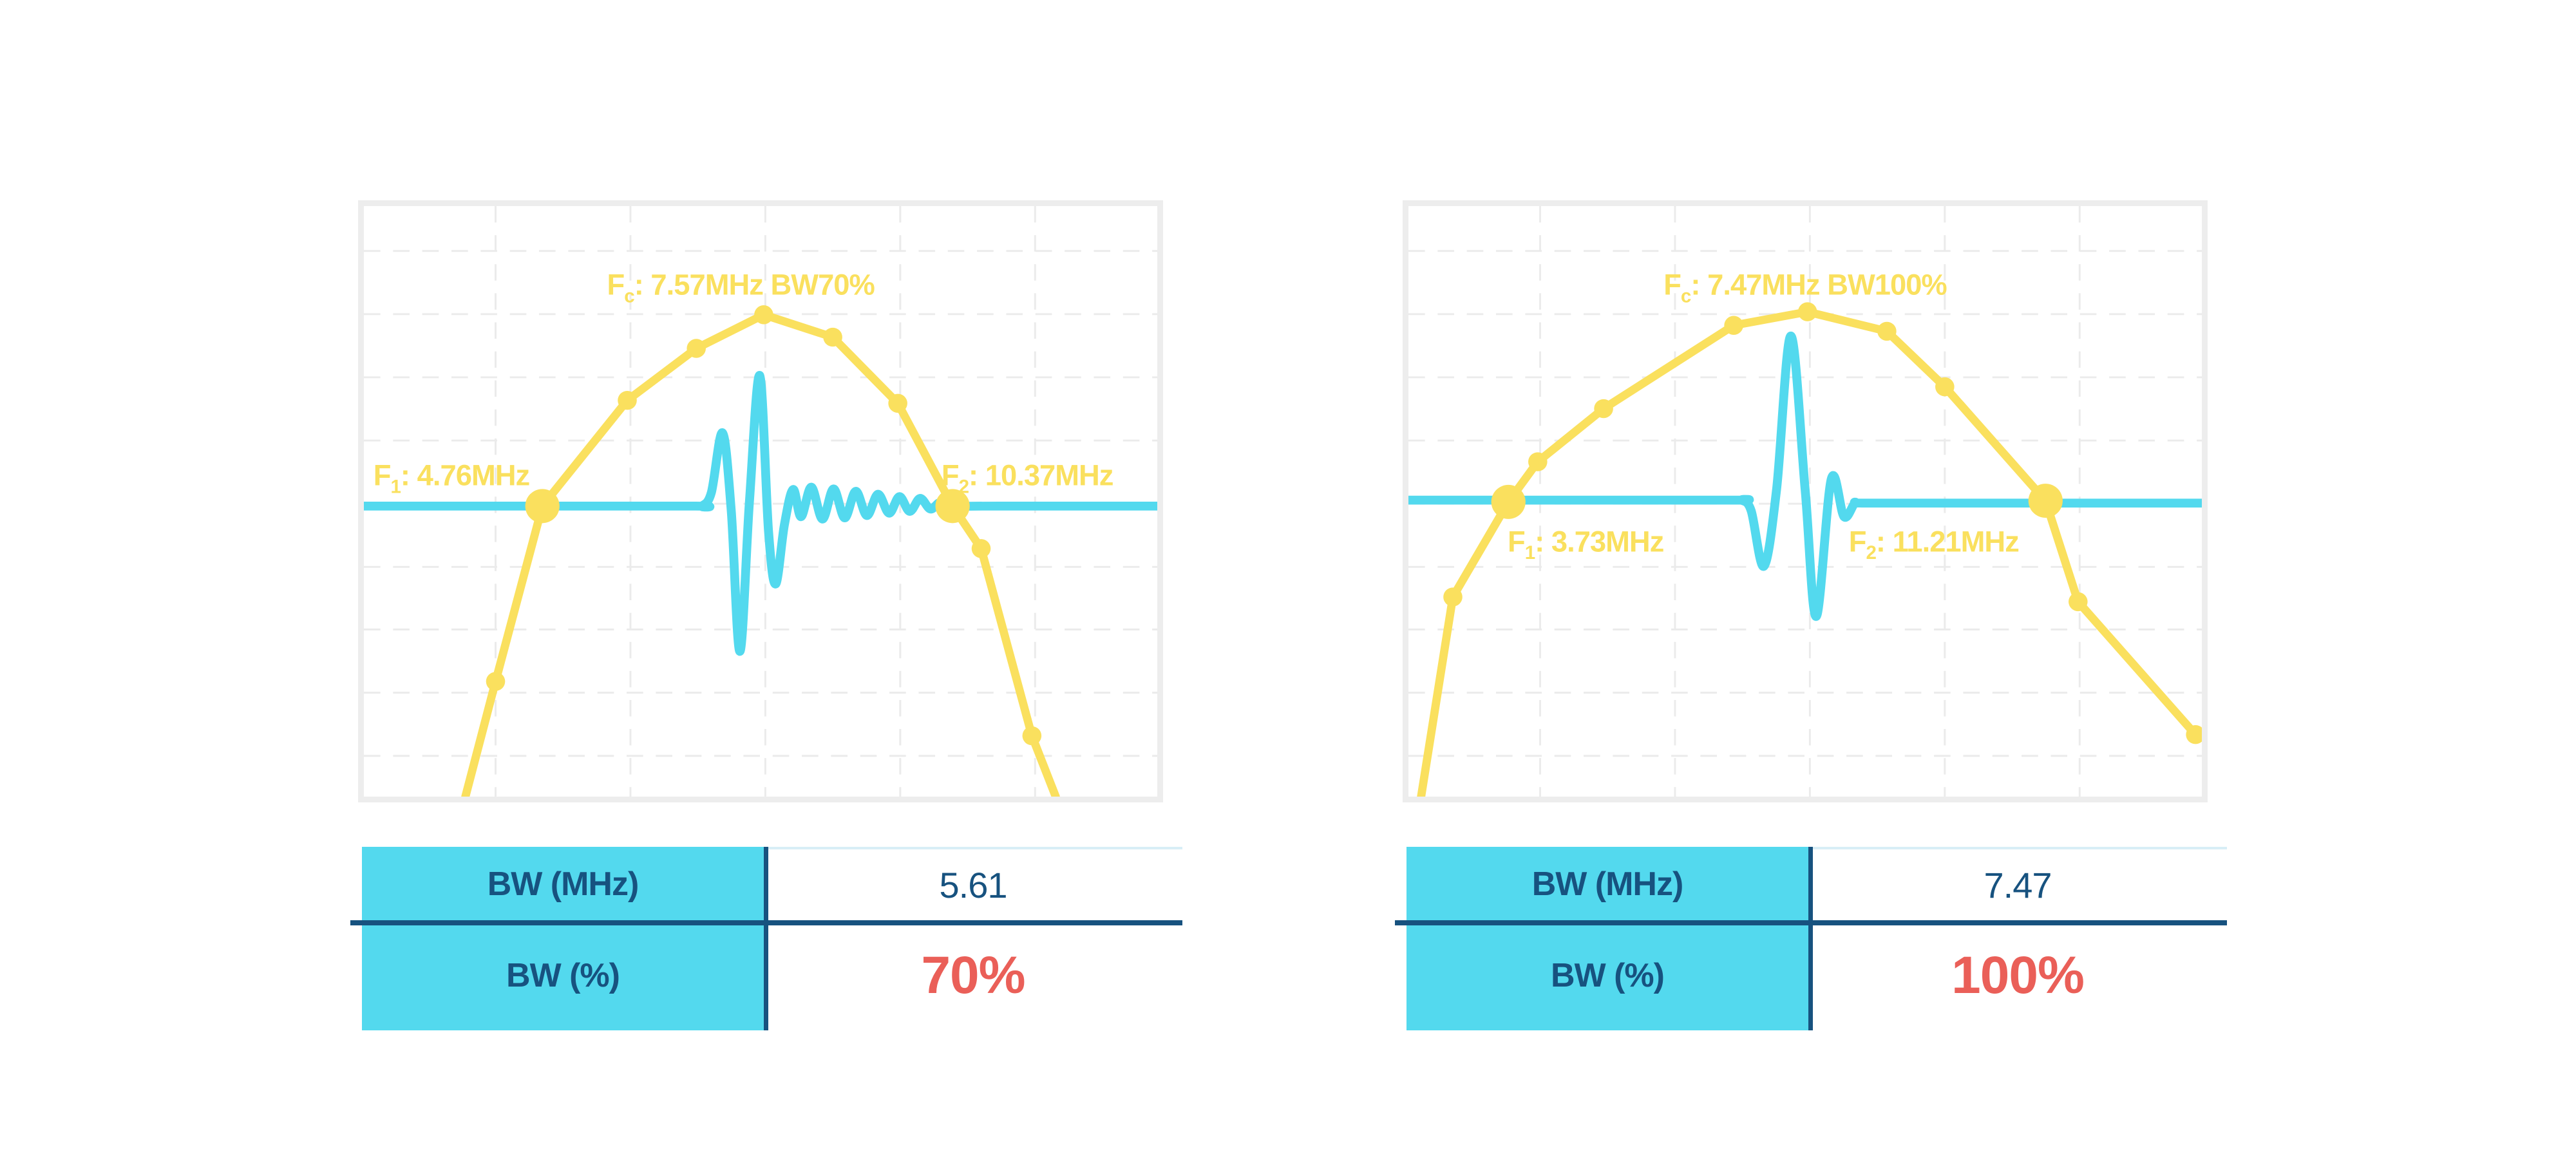 The height and width of the screenshot is (1154, 2576). Describe the element at coordinates (973, 975) in the screenshot. I see `bw-pct-value-cell: 70%` at that location.